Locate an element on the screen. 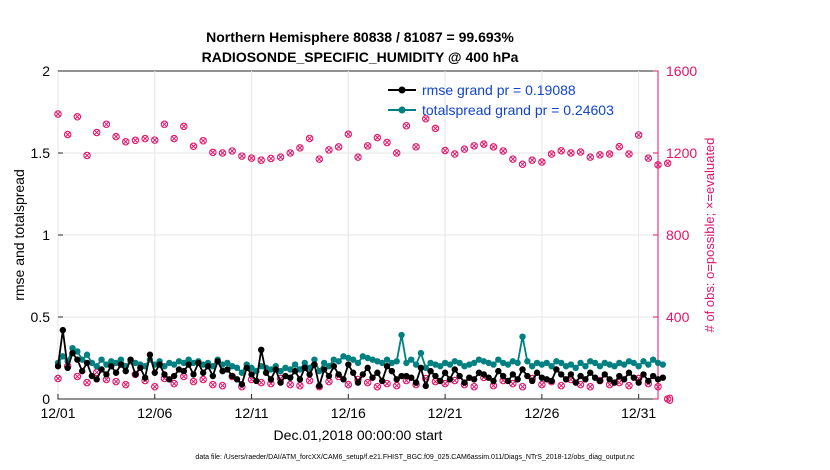 This screenshot has height=470, width=830. y-tick-label-right: 400 is located at coordinates (678, 317).